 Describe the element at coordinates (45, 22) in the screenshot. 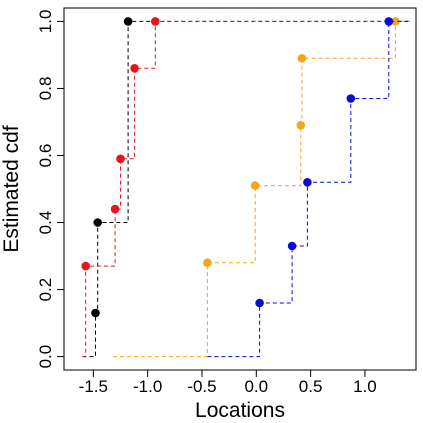

I see `y-tick-label-5: 1.0` at that location.